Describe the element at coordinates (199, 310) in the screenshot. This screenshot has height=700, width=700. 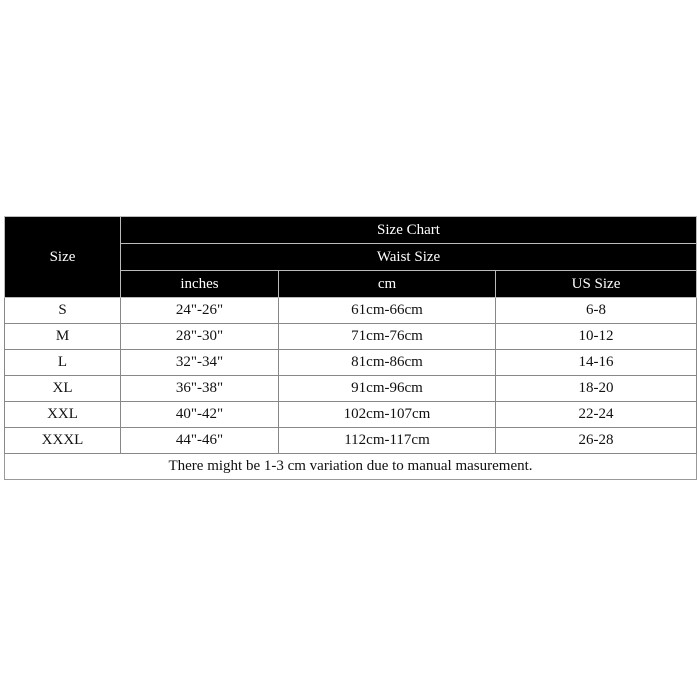
I see `cell-inches: 24"-26"` at that location.